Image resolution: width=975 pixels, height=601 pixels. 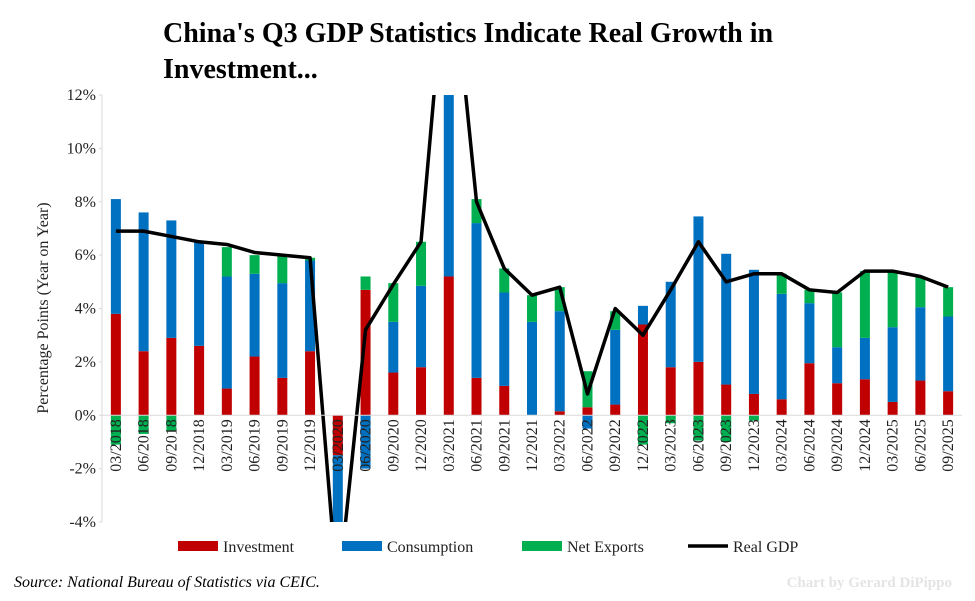 What do you see at coordinates (82, 469) in the screenshot?
I see `y-tick-label: -2%` at bounding box center [82, 469].